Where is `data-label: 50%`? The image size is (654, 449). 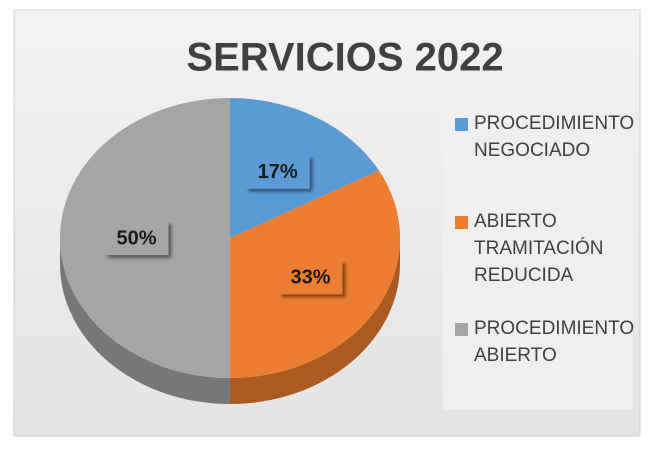 data-label: 50% is located at coordinates (136, 238).